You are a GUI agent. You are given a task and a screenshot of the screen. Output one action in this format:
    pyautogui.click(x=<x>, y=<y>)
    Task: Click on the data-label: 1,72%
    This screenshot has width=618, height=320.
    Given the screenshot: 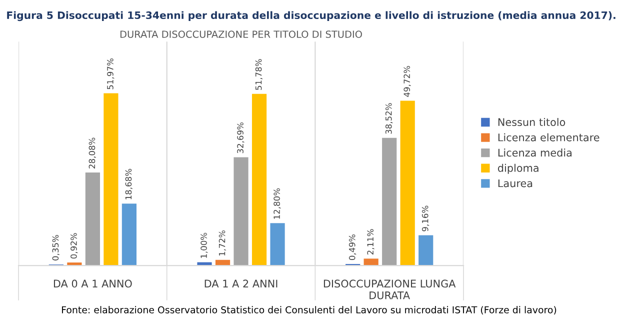 What is the action you would take?
    pyautogui.click(x=222, y=243)
    